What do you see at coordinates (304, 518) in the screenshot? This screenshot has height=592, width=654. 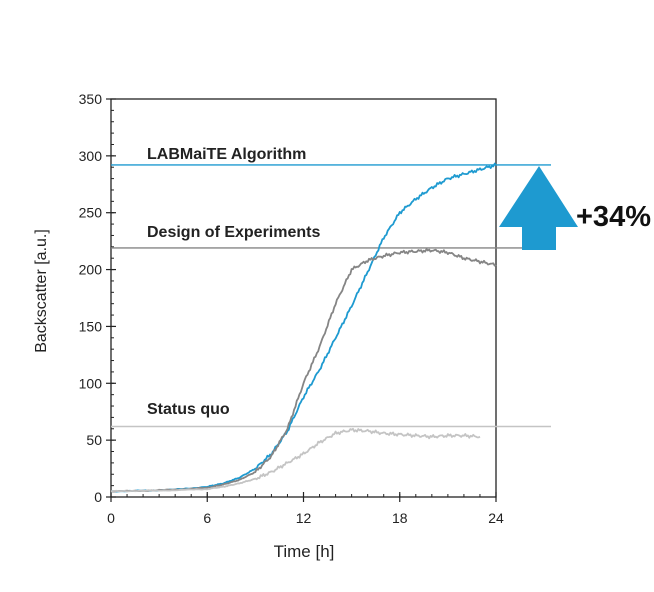 I see `x-tick-label: 12` at bounding box center [304, 518].